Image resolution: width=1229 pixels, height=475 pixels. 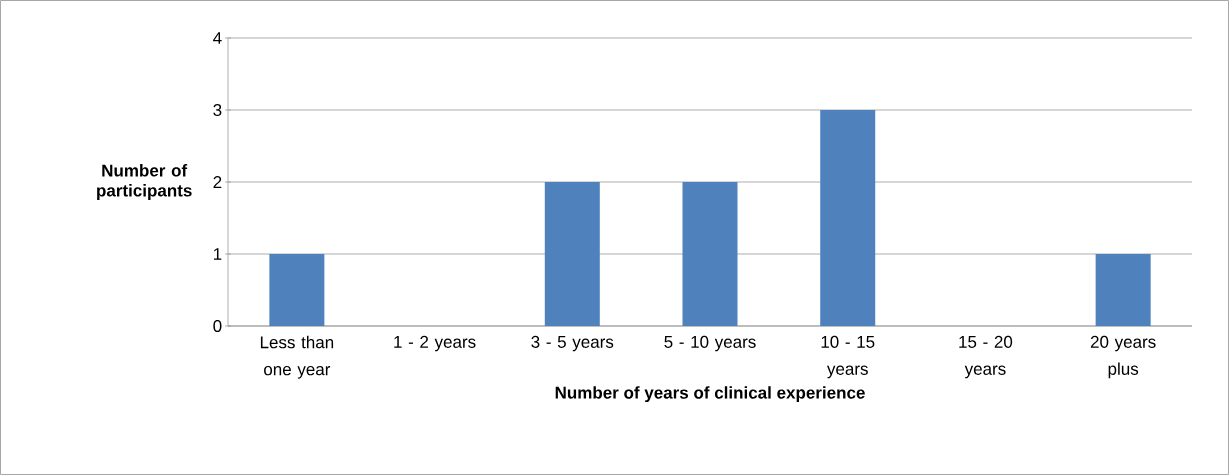 I want to click on x-tick-label: 15 - 20 years, so click(x=986, y=357).